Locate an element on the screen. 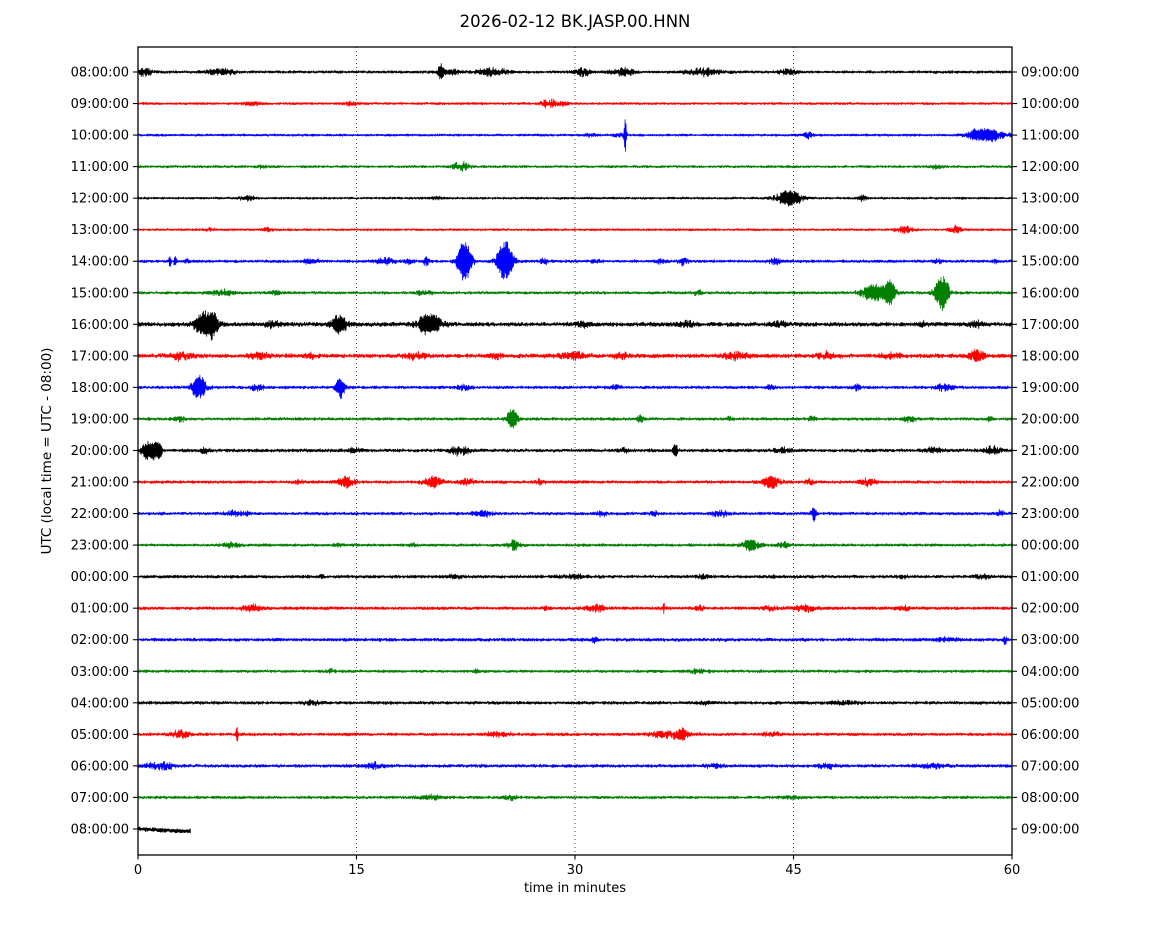 The height and width of the screenshot is (950, 1150). left-time-label: 06:00:00 is located at coordinates (100, 766).